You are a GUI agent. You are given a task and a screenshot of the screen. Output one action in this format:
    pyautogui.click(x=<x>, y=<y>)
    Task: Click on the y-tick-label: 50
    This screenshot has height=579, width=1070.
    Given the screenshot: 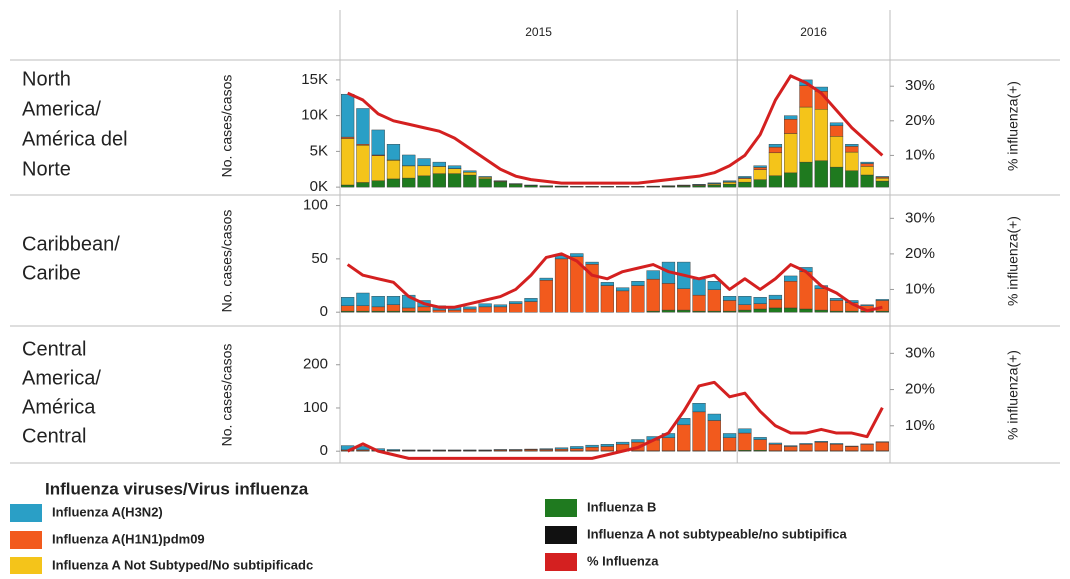 What is the action you would take?
    pyautogui.click(x=319, y=258)
    